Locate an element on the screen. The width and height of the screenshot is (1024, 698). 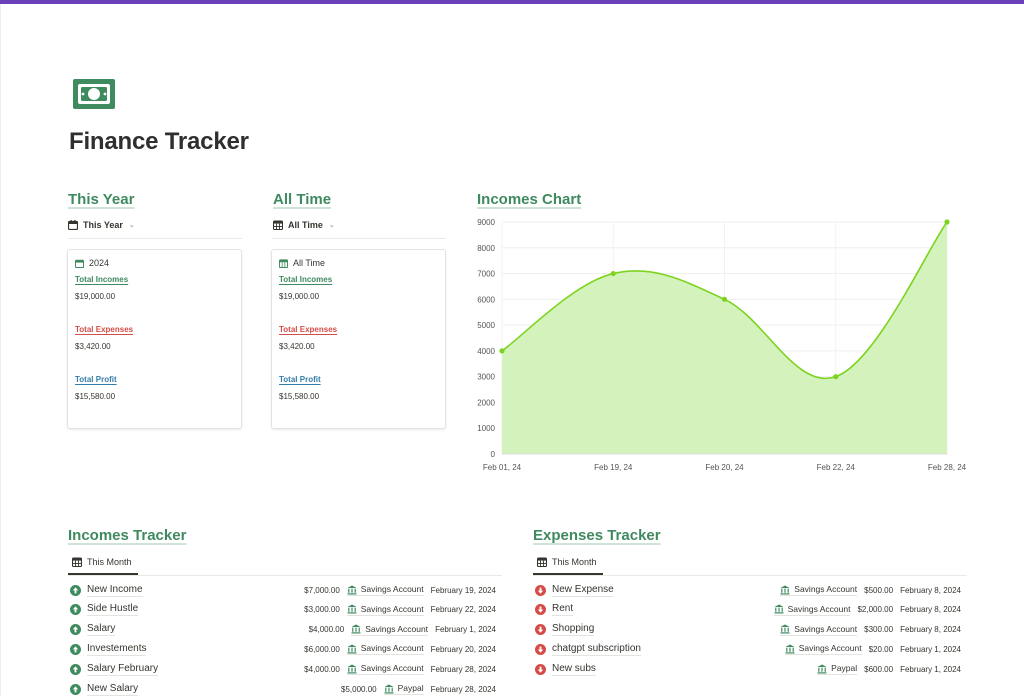
expenses-tracker-heading: Expenses Tracker is located at coordinates (597, 535).